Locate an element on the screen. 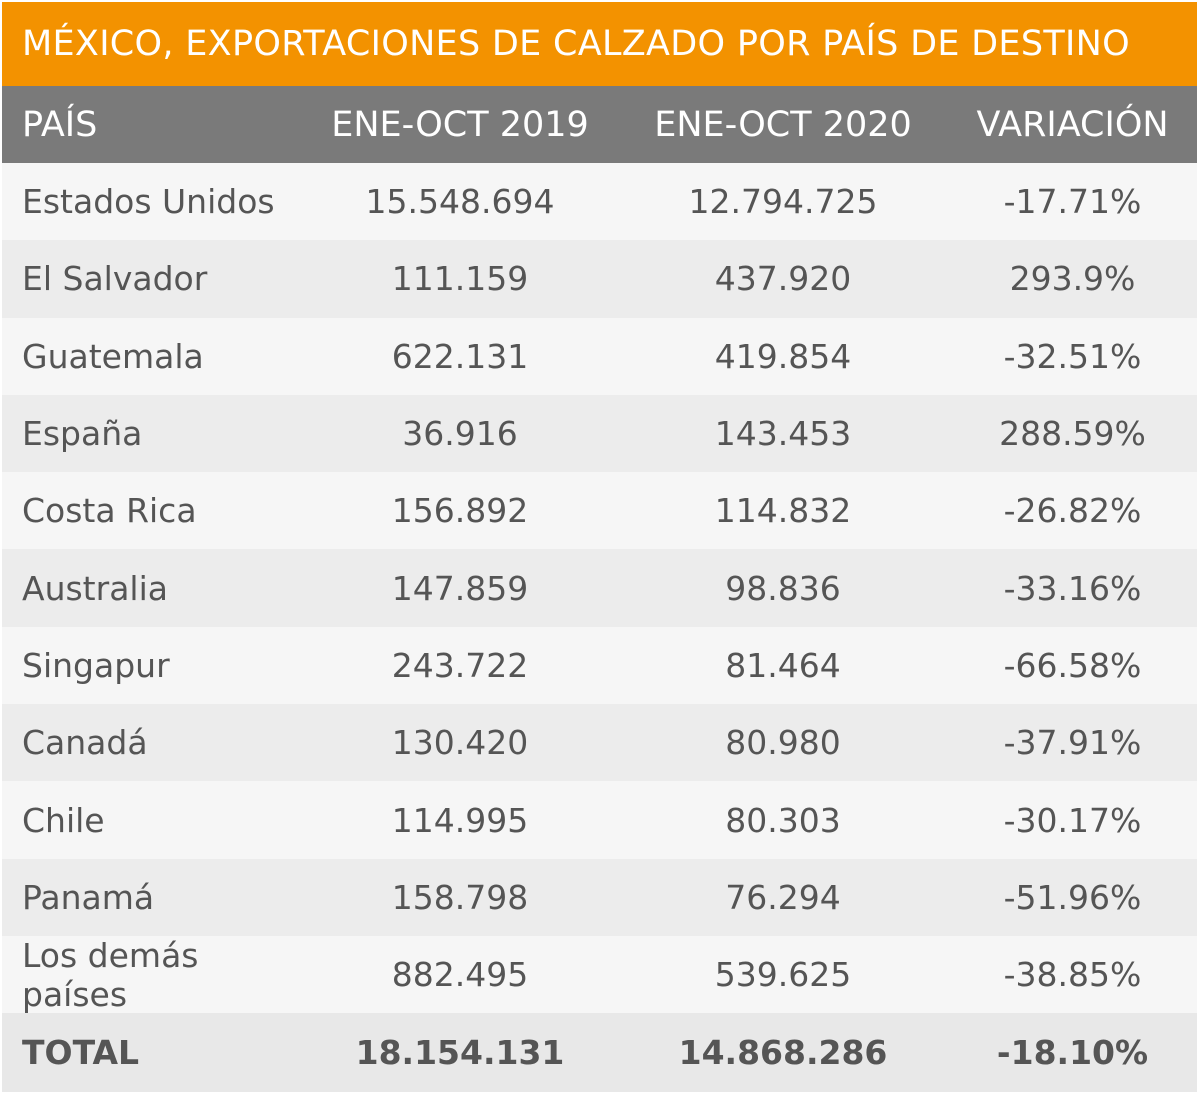 The height and width of the screenshot is (1096, 1201). cell-variation: -26.82% is located at coordinates (1072, 511).